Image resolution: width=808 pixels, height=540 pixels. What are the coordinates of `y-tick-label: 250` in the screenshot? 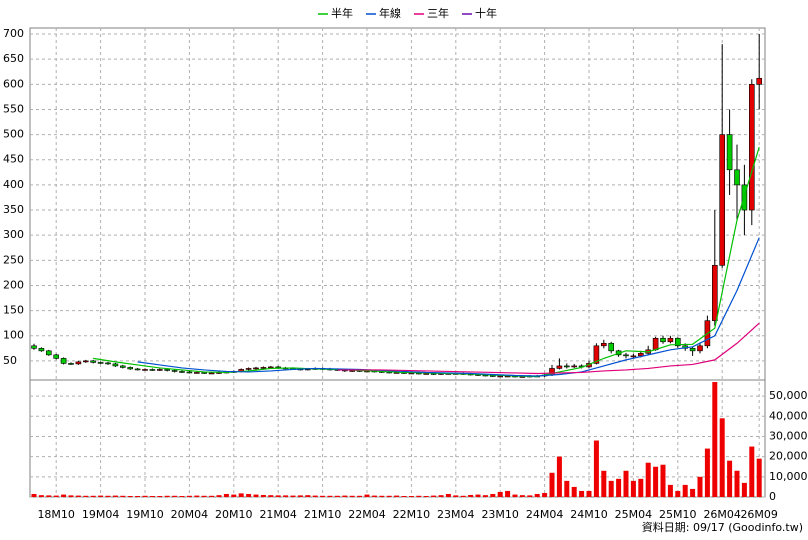 It's located at (13, 259).